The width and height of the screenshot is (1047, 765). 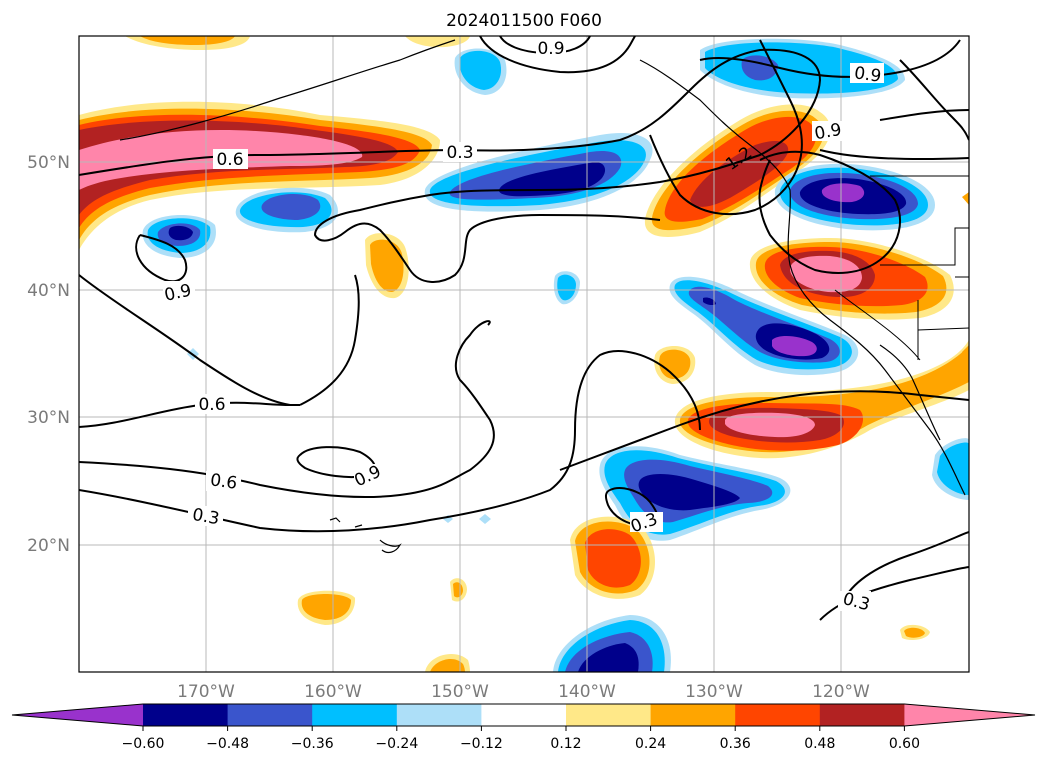 What do you see at coordinates (565, 744) in the screenshot?
I see `colorbar-tick-label: 0.12` at bounding box center [565, 744].